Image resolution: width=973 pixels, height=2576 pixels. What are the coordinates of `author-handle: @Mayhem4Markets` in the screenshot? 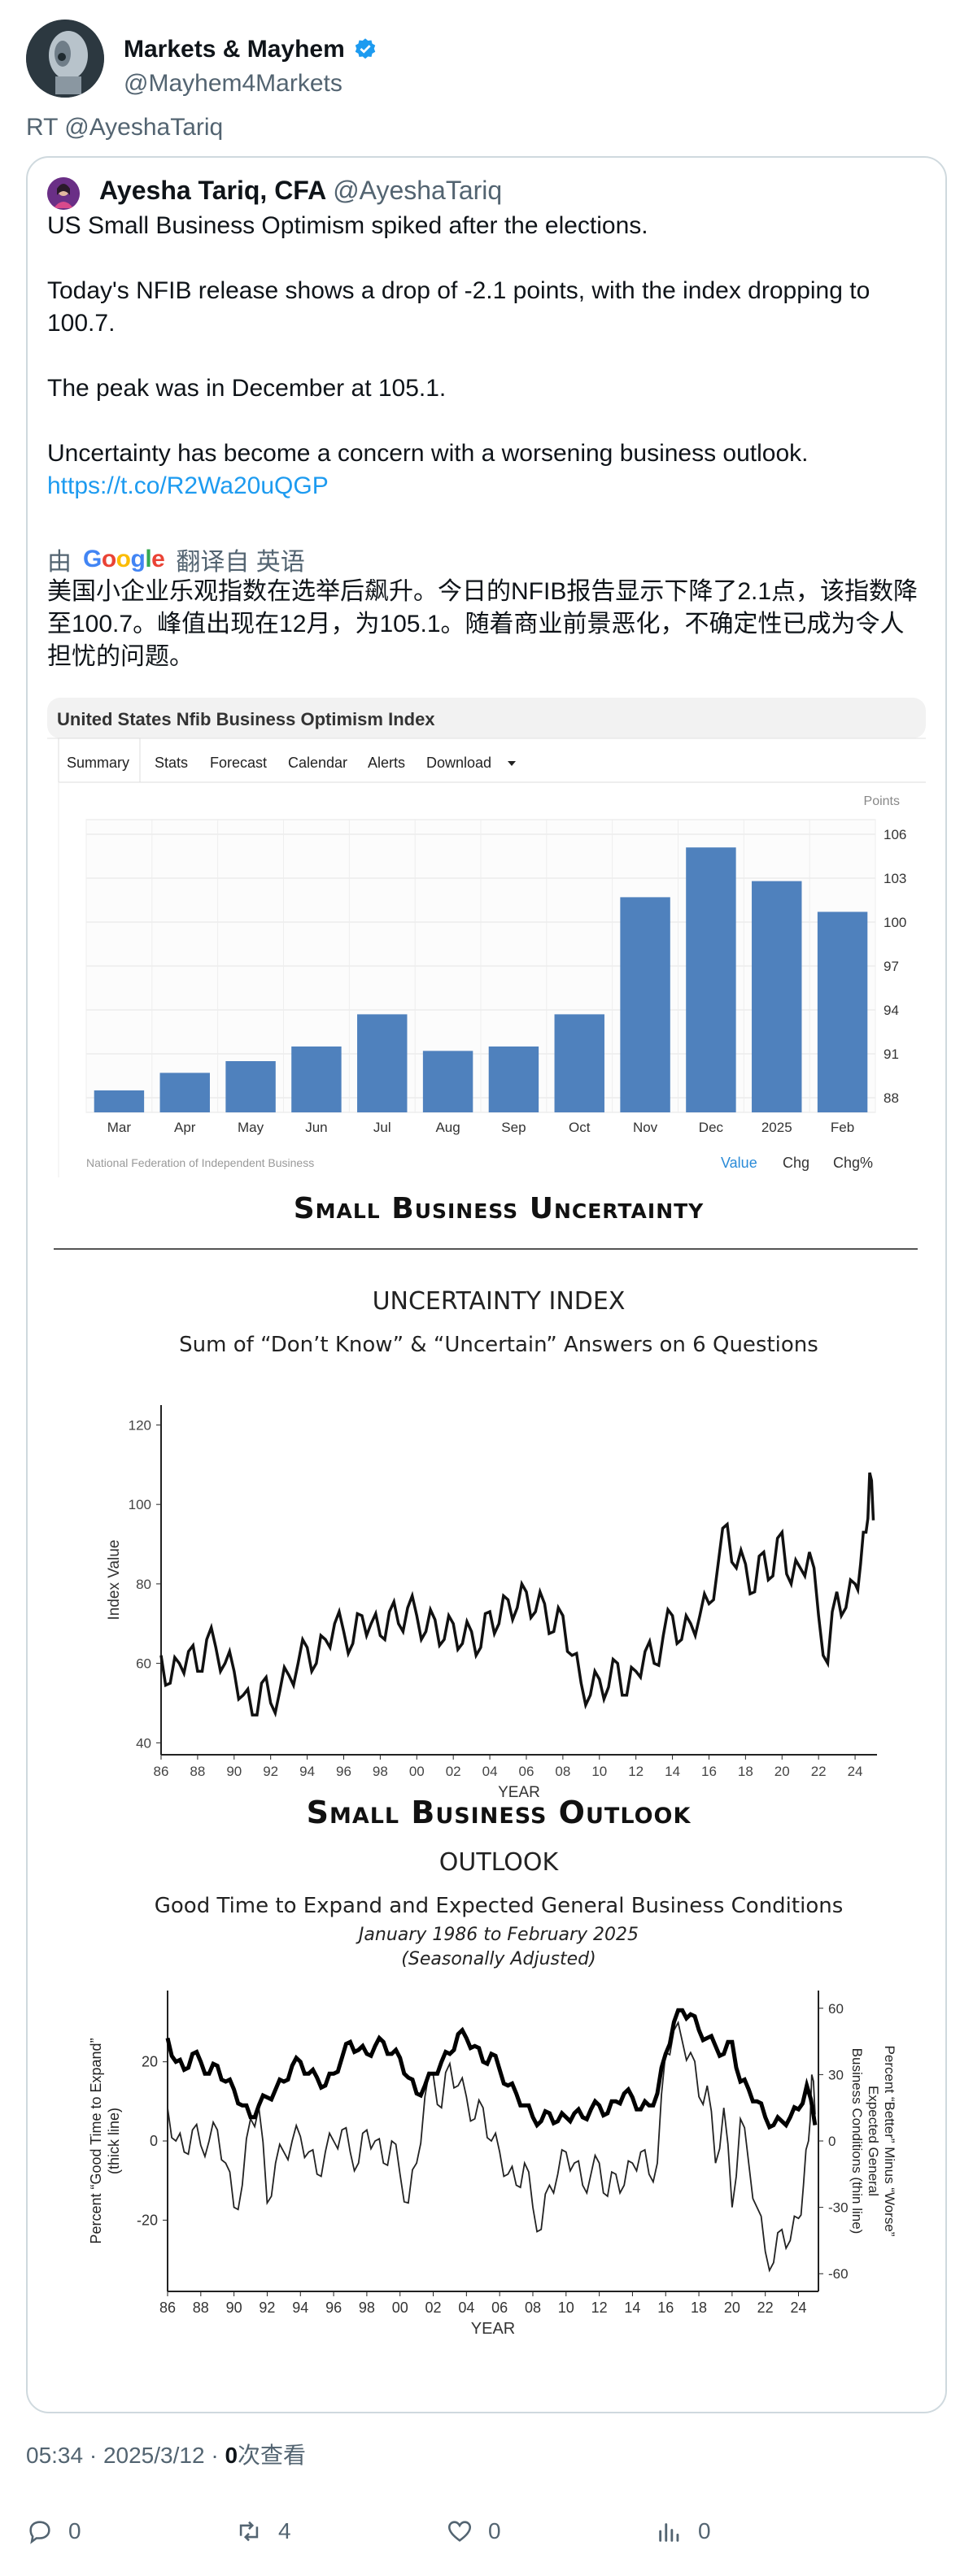 It's located at (233, 83).